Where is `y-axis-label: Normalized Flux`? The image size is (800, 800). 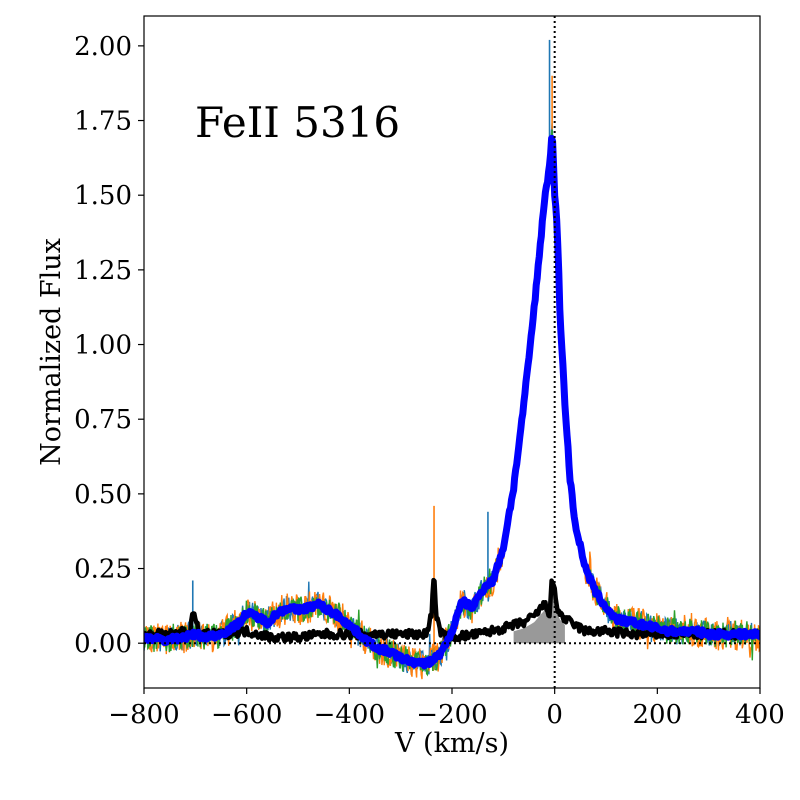
y-axis-label: Normalized Flux is located at coordinates (51, 352).